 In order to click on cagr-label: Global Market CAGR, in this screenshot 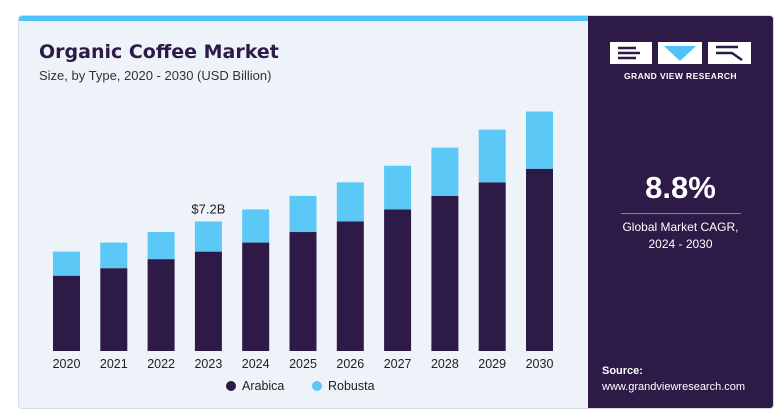, I will do `click(680, 227)`.